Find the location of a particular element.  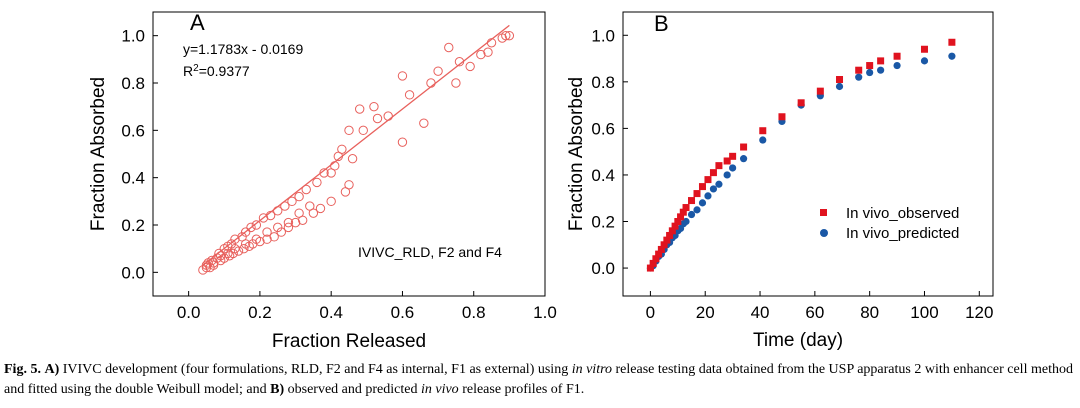

panel-b-xtick-label: 40 is located at coordinates (760, 312).